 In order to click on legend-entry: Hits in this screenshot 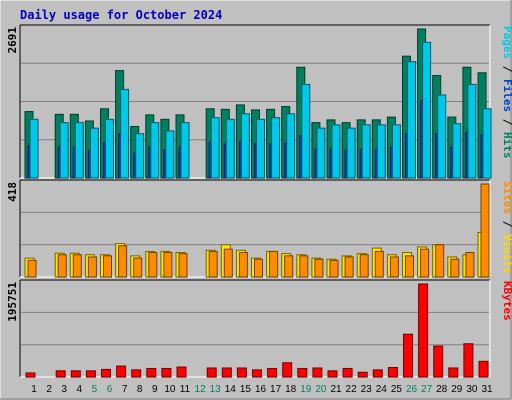, I will do `click(506, 145)`.